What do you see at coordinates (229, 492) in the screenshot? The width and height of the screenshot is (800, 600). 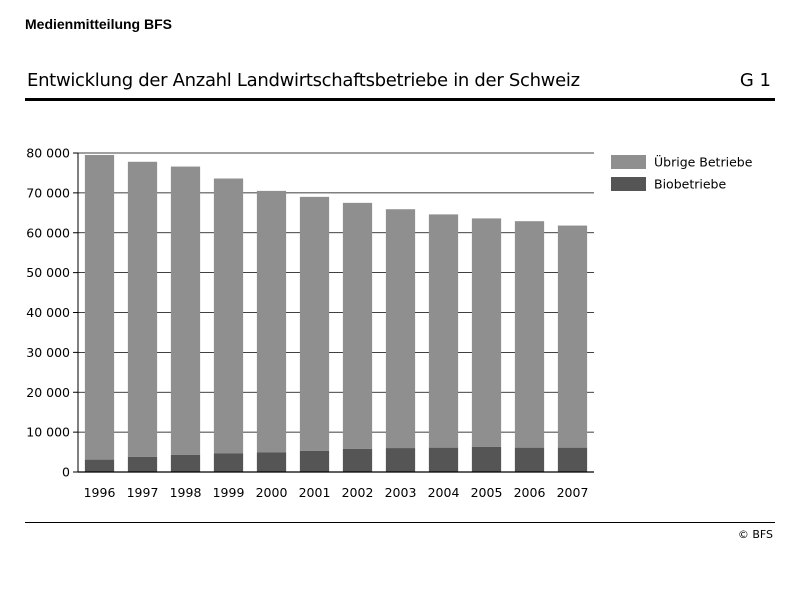 I see `x-tick-label: 1999` at bounding box center [229, 492].